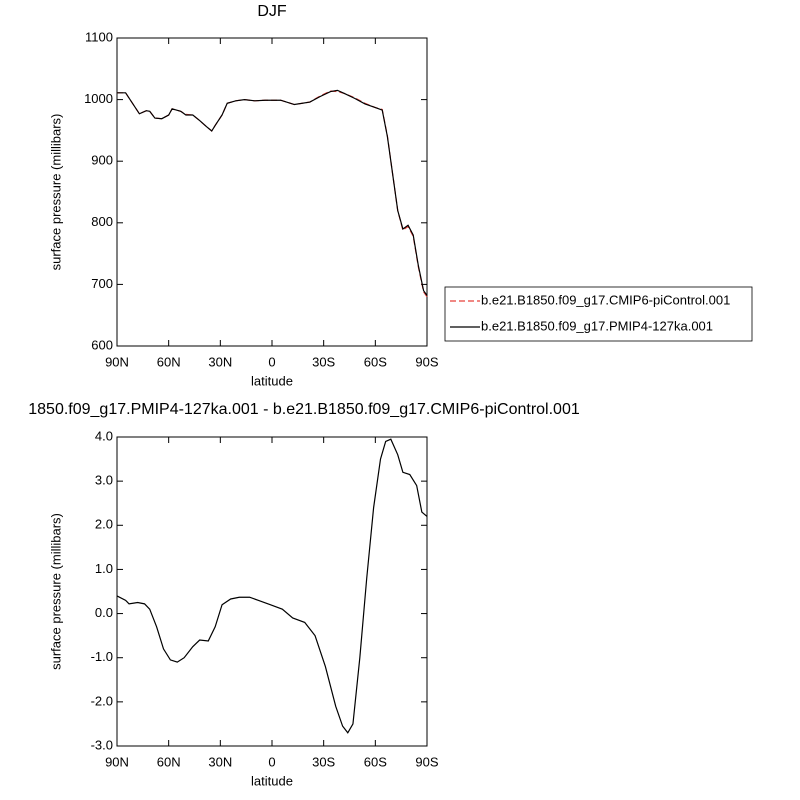 The image size is (800, 800). Describe the element at coordinates (605, 299) in the screenshot. I see `legend-label: b.e21.B1850.f09_g17.CMIP6-piControl.001` at that location.